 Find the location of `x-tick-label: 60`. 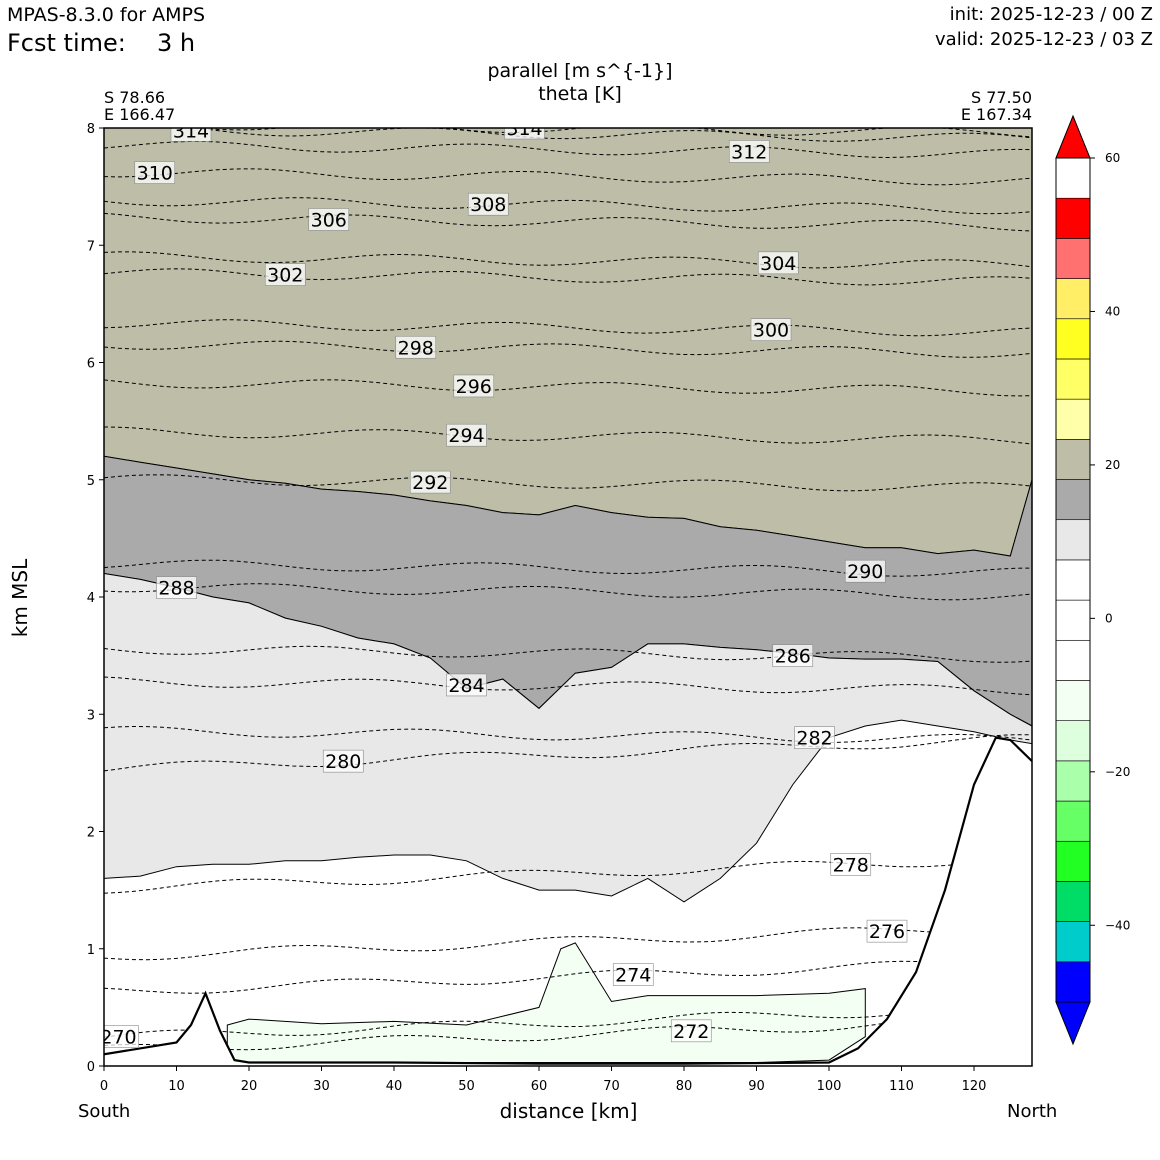

x-tick-label: 60 is located at coordinates (539, 1086).